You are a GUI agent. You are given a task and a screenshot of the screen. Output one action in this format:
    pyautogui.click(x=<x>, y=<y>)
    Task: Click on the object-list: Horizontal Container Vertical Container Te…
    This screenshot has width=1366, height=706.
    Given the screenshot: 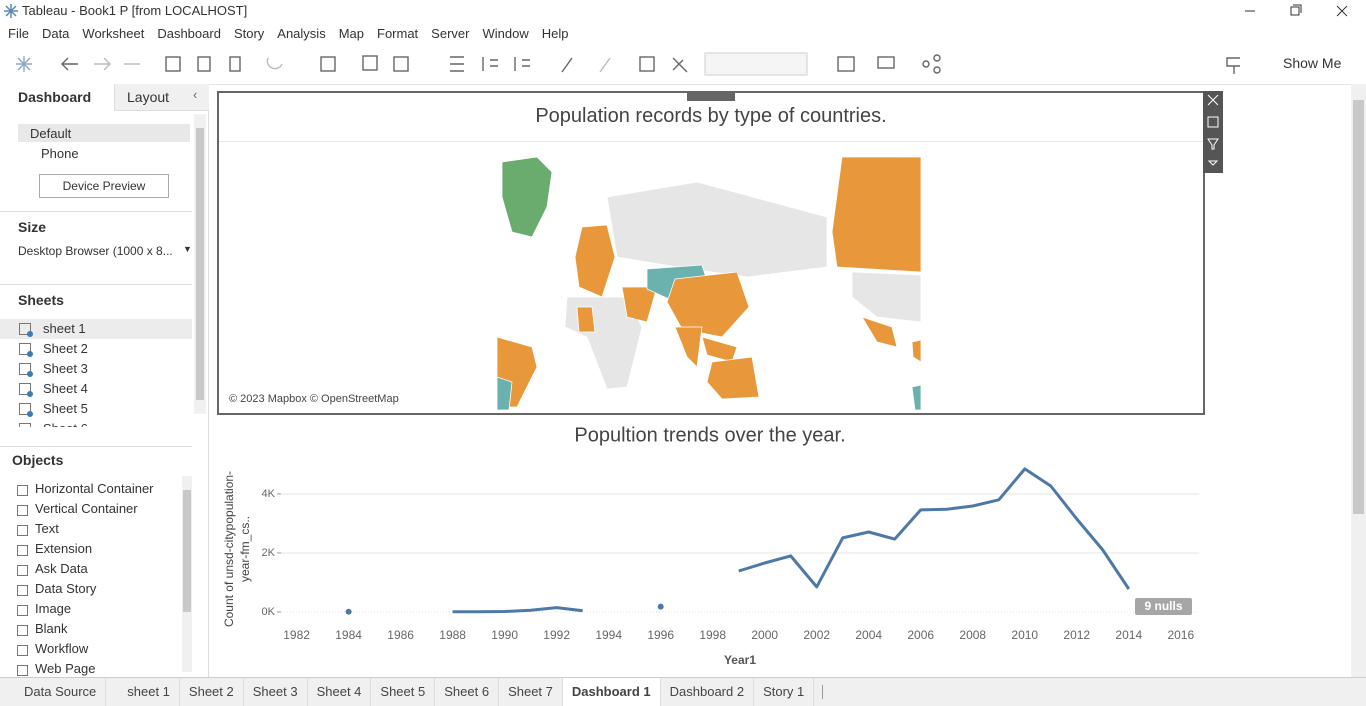 What is the action you would take?
    pyautogui.click(x=90, y=578)
    